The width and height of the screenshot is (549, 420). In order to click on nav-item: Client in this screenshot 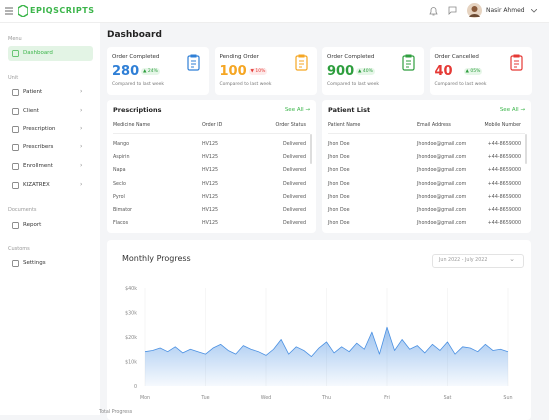, I will do `click(31, 111)`.